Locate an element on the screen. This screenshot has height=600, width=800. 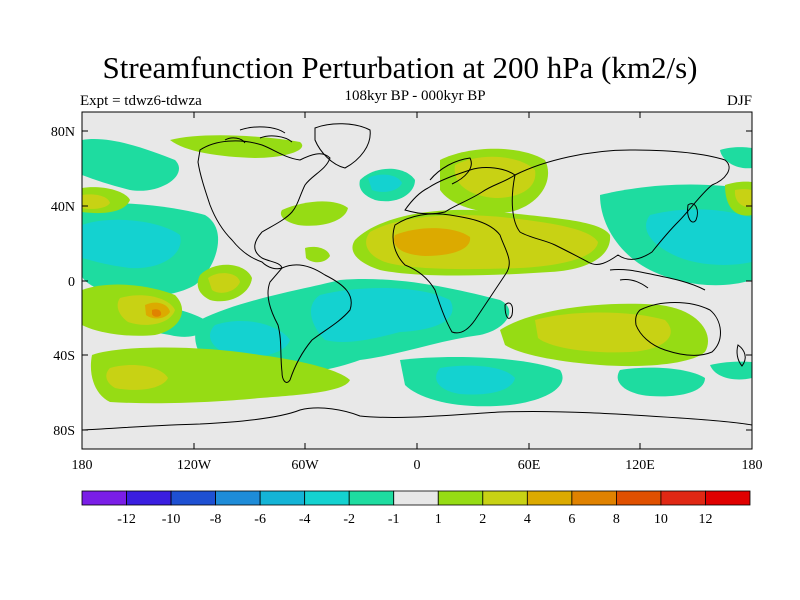
coastline-south-america is located at coordinates (309, 323).